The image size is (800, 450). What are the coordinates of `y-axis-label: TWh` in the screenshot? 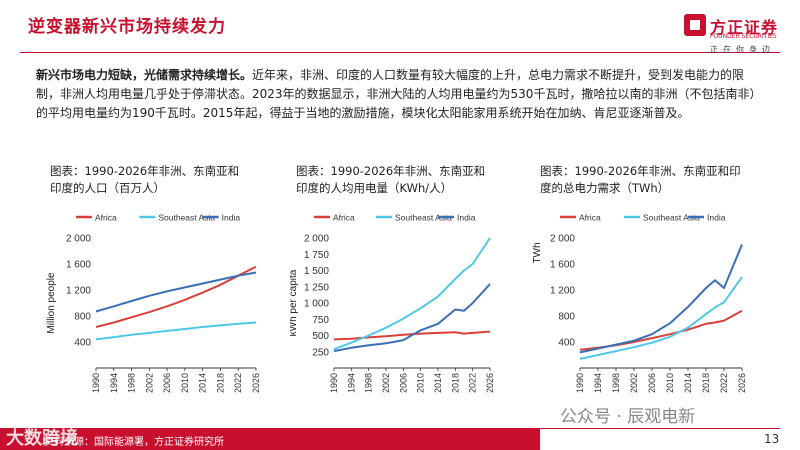 It's located at (537, 252).